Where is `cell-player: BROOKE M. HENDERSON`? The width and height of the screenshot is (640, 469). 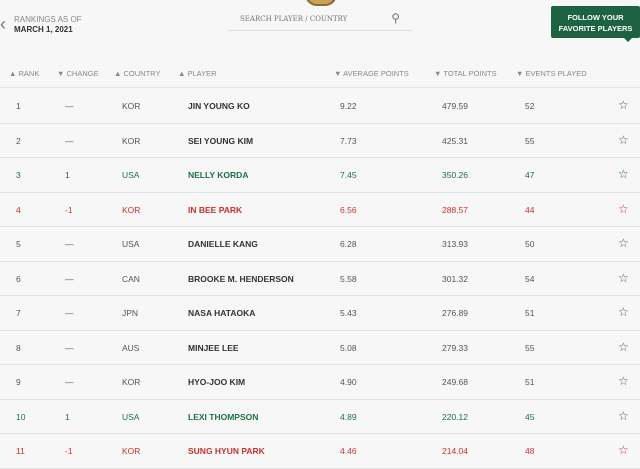 cell-player: BROOKE M. HENDERSON is located at coordinates (241, 278).